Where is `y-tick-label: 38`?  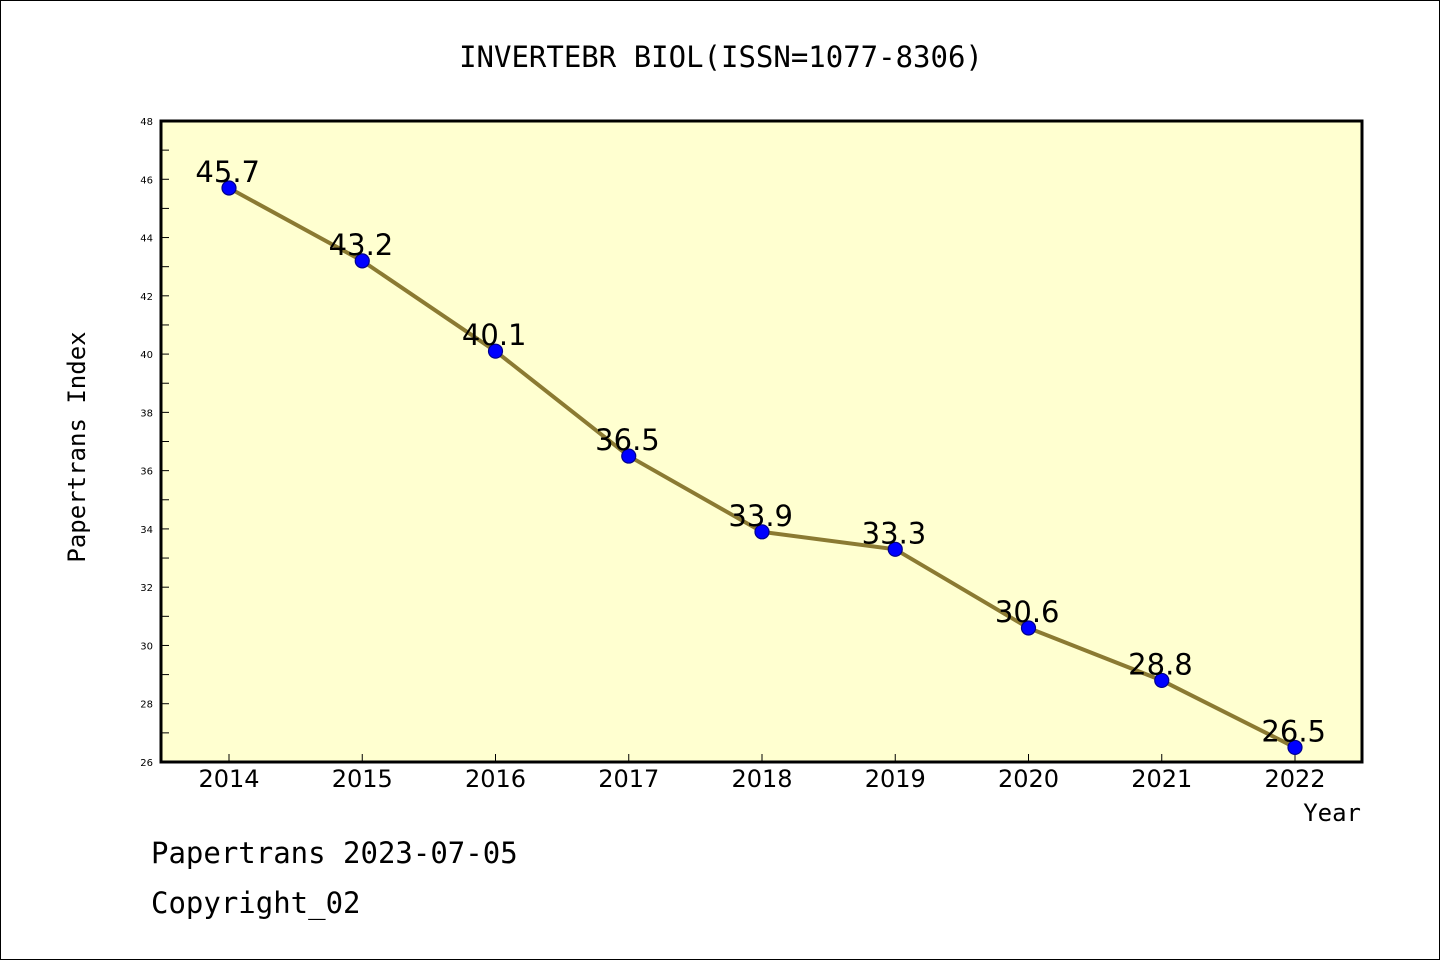
y-tick-label: 38 is located at coordinates (146, 413).